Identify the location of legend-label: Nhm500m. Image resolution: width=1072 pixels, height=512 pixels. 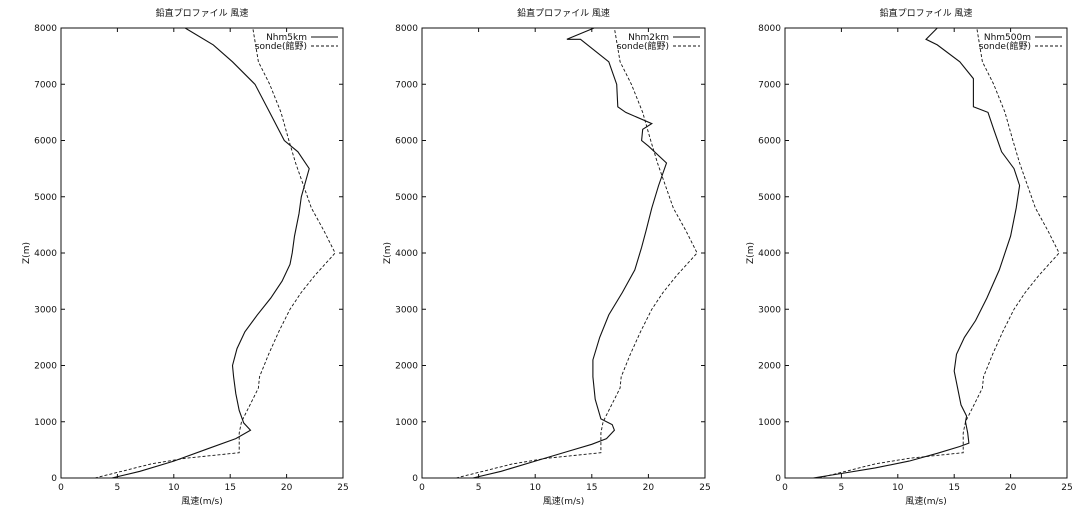
(1007, 38).